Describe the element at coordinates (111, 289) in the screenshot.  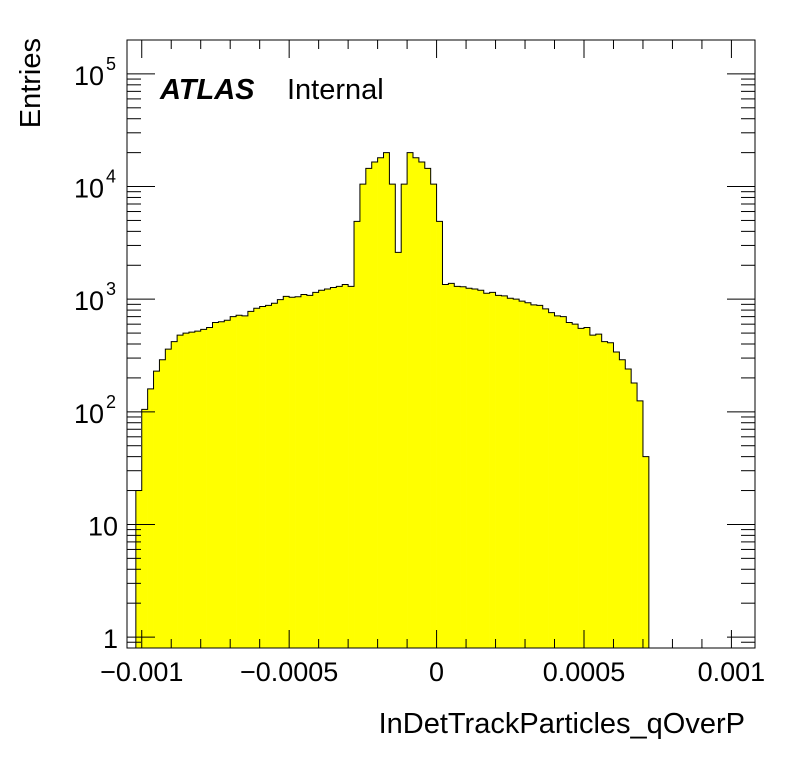
I see `y-tick-exponent: 3` at that location.